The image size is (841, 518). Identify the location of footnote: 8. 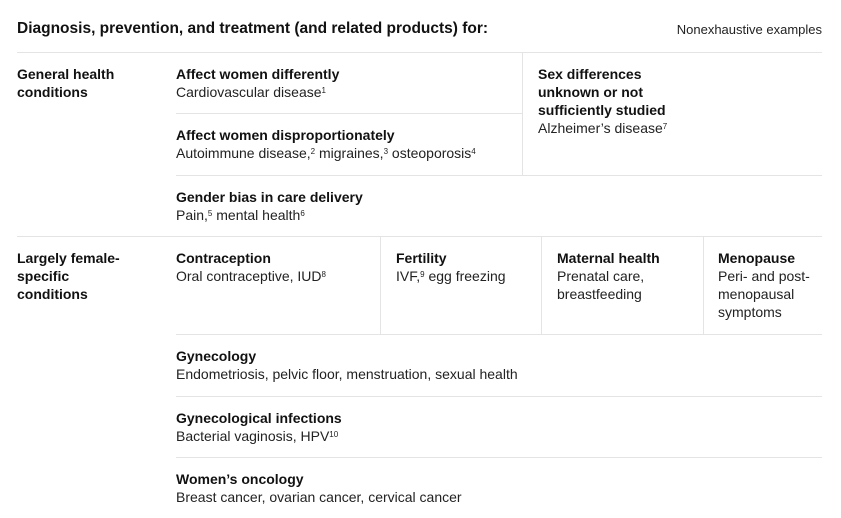
(323, 274).